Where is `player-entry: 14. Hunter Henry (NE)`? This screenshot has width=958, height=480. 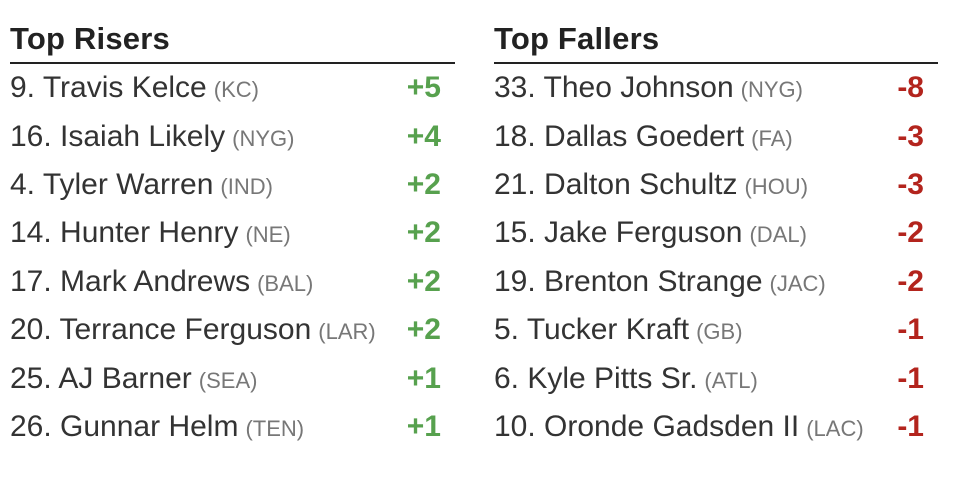 player-entry: 14. Hunter Henry (NE) is located at coordinates (150, 233).